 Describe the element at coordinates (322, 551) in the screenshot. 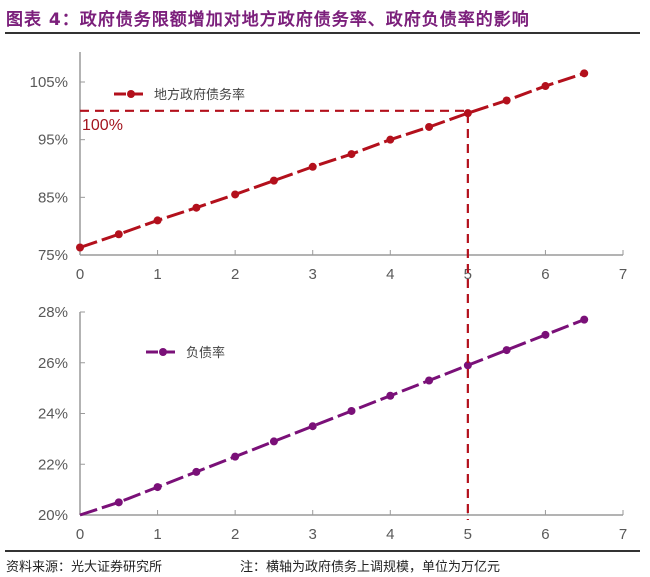

I see `footer-rule` at that location.